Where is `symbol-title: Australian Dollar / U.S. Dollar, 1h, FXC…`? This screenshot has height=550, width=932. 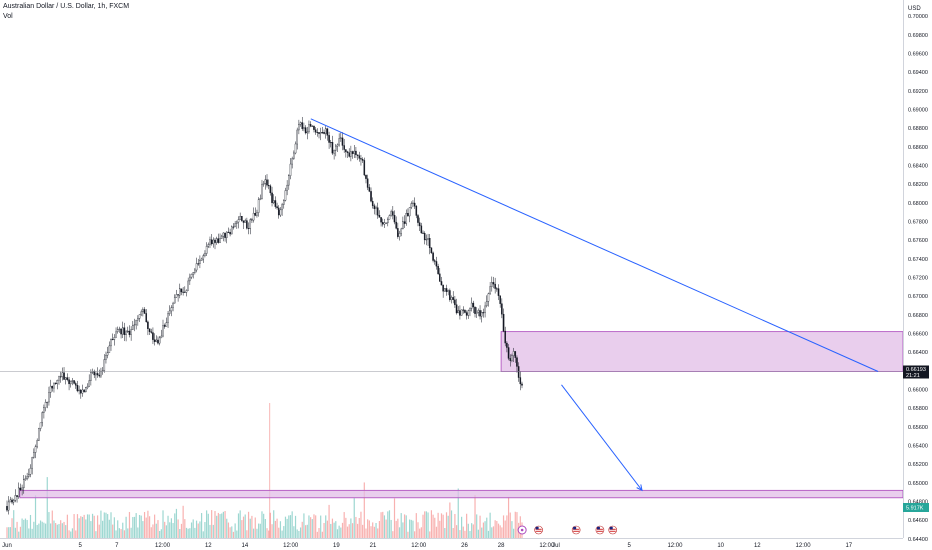
symbol-title: Australian Dollar / U.S. Dollar, 1h, FXC… is located at coordinates (66, 6).